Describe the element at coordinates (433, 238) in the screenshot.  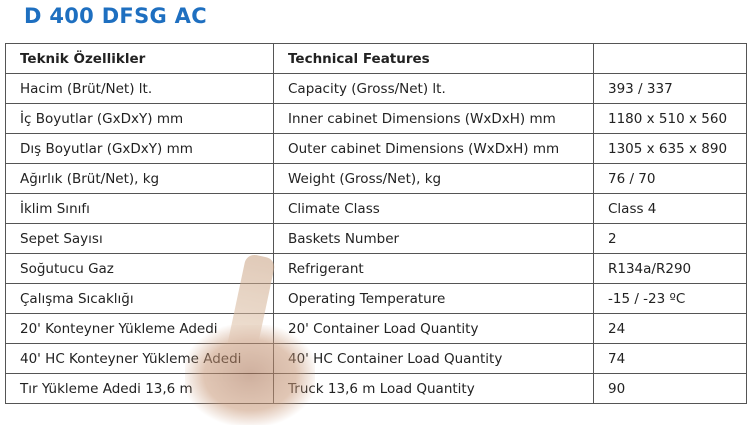
I see `english-label-cell: Baskets Number` at that location.